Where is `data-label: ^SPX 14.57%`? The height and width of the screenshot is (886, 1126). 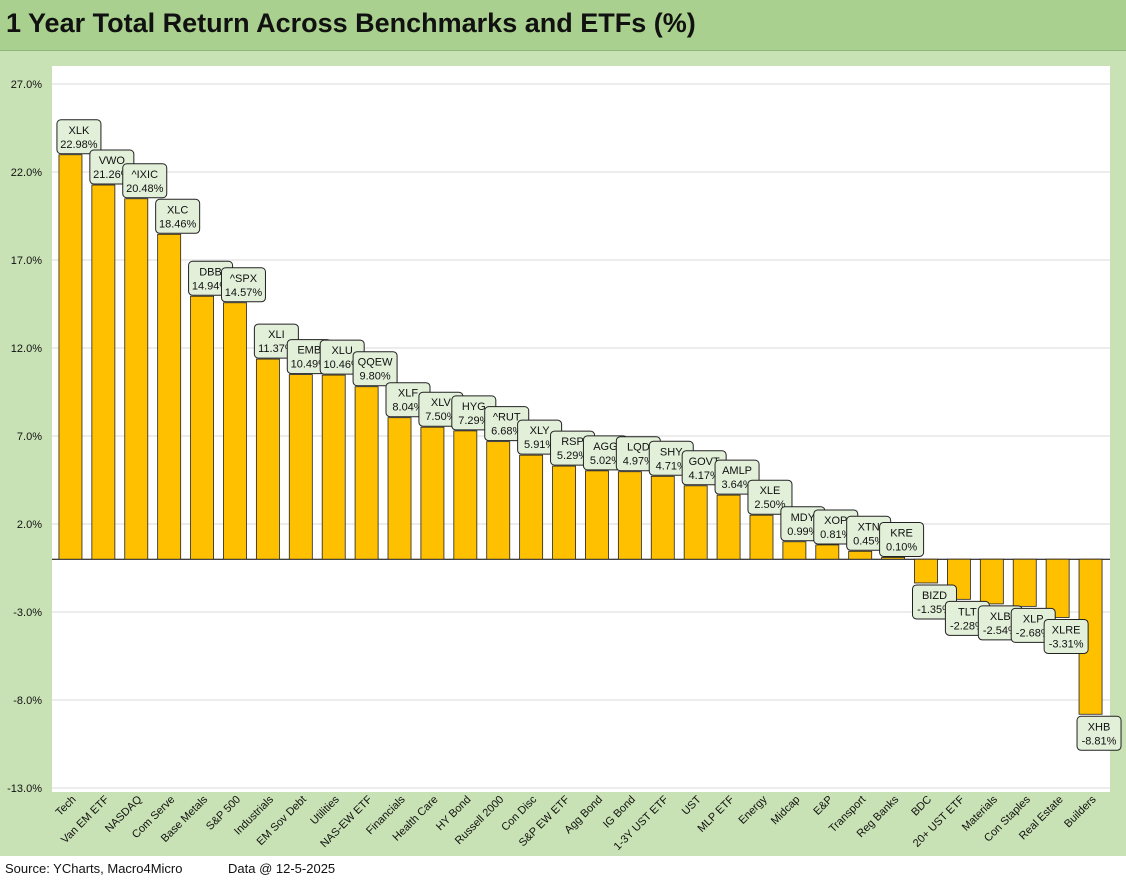
data-label: ^SPX 14.57% is located at coordinates (243, 285).